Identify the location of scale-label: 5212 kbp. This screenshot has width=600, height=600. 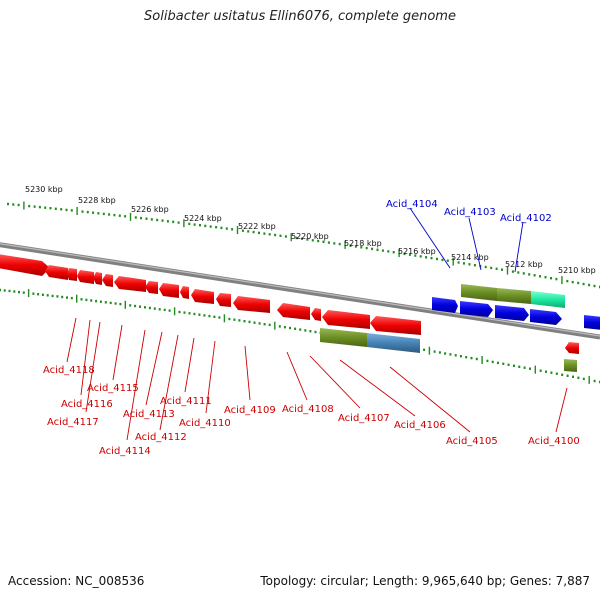
(524, 264).